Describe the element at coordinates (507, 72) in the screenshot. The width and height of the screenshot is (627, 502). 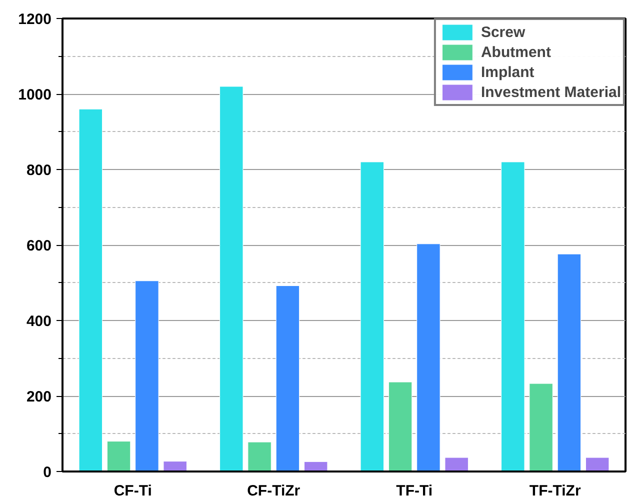
I see `legend-label: Implant` at that location.